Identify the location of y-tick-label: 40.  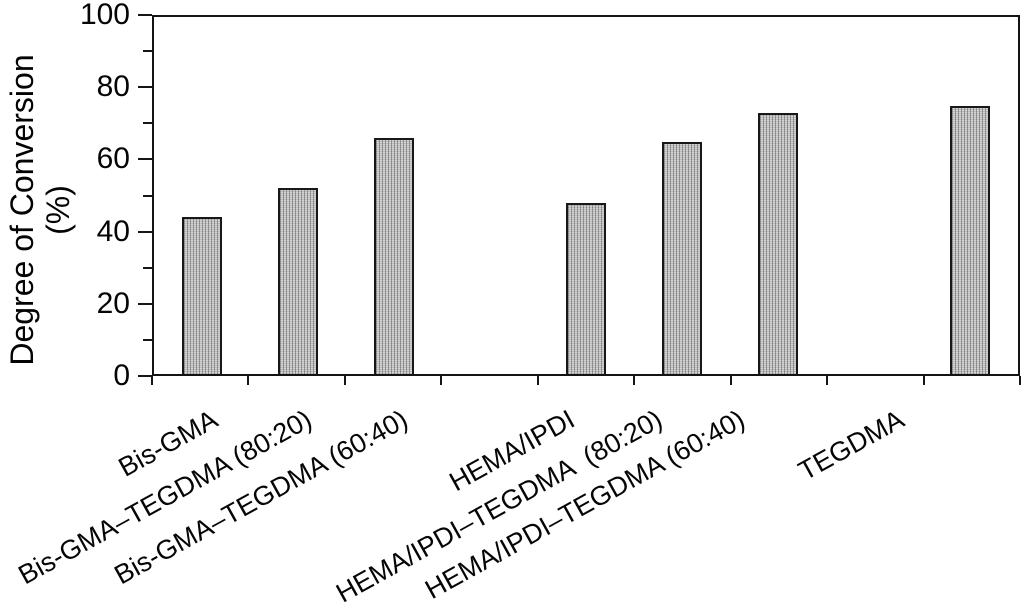
(113, 231).